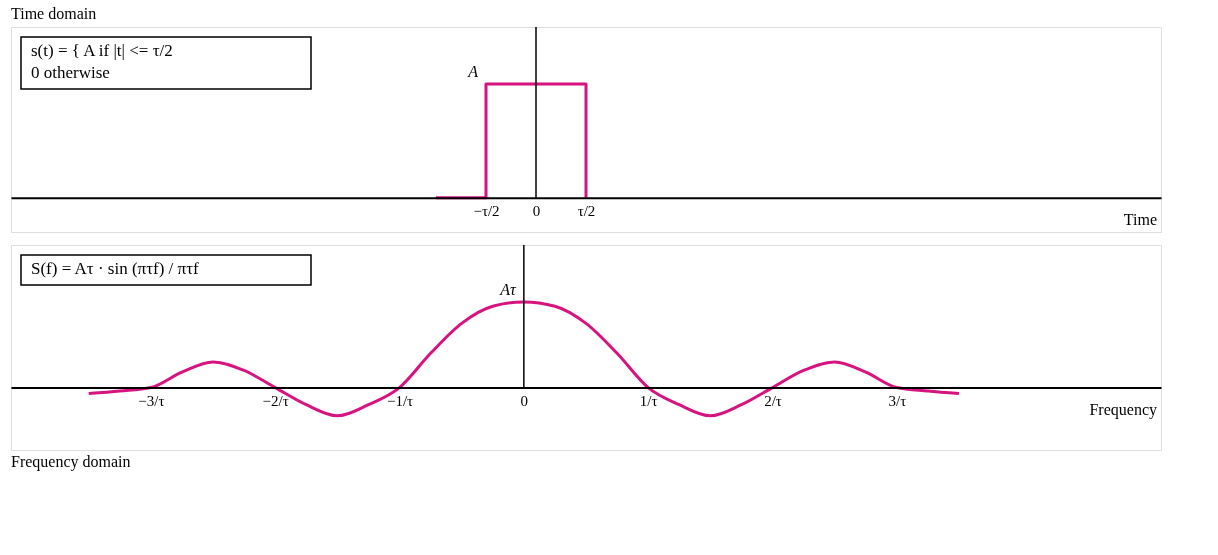 The width and height of the screenshot is (1218, 555). What do you see at coordinates (115, 268) in the screenshot?
I see `text: S(f) = Aτ · sin (πτf) / πτf` at bounding box center [115, 268].